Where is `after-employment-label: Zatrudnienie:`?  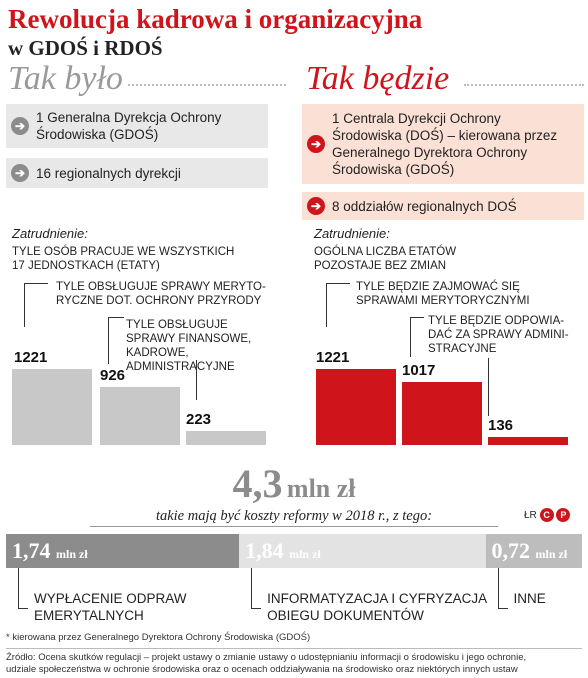
after-employment-label: Zatrudnienie: is located at coordinates (352, 233).